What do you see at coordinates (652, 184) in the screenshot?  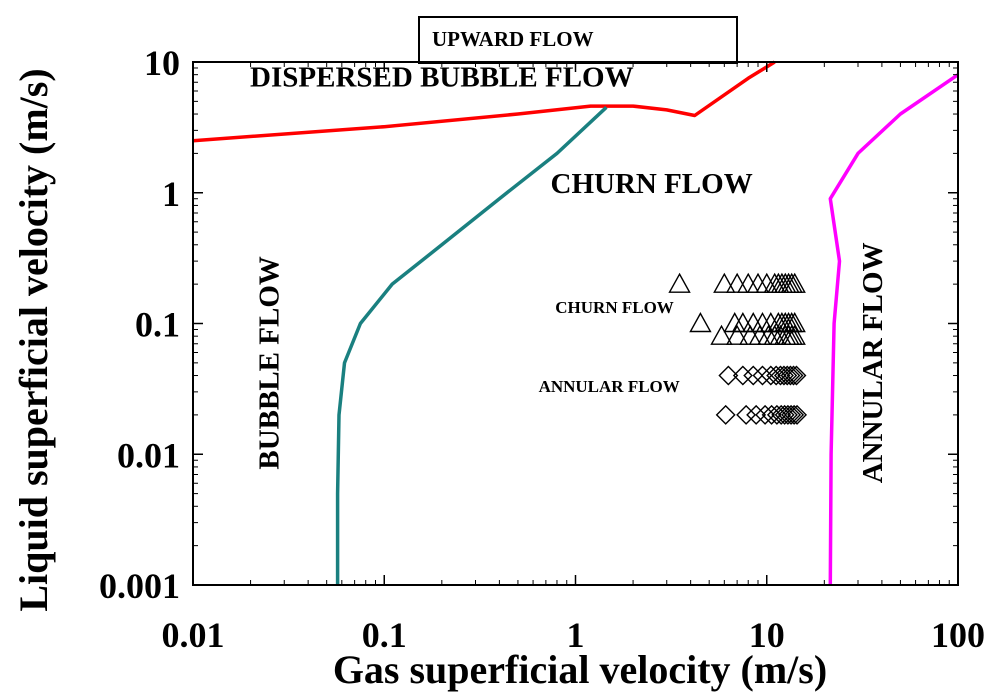 I see `region-label-1: CHURN FLOW` at bounding box center [652, 184].